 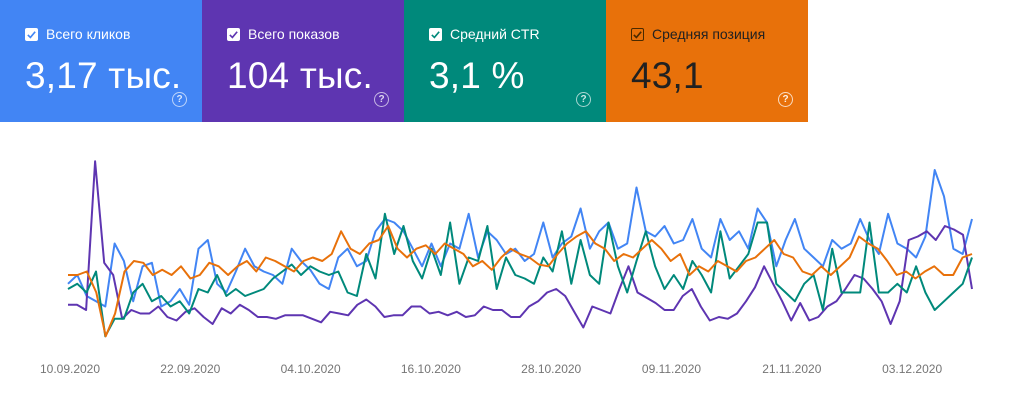 What do you see at coordinates (431, 369) in the screenshot?
I see `x-tick-label: 16.10.2020` at bounding box center [431, 369].